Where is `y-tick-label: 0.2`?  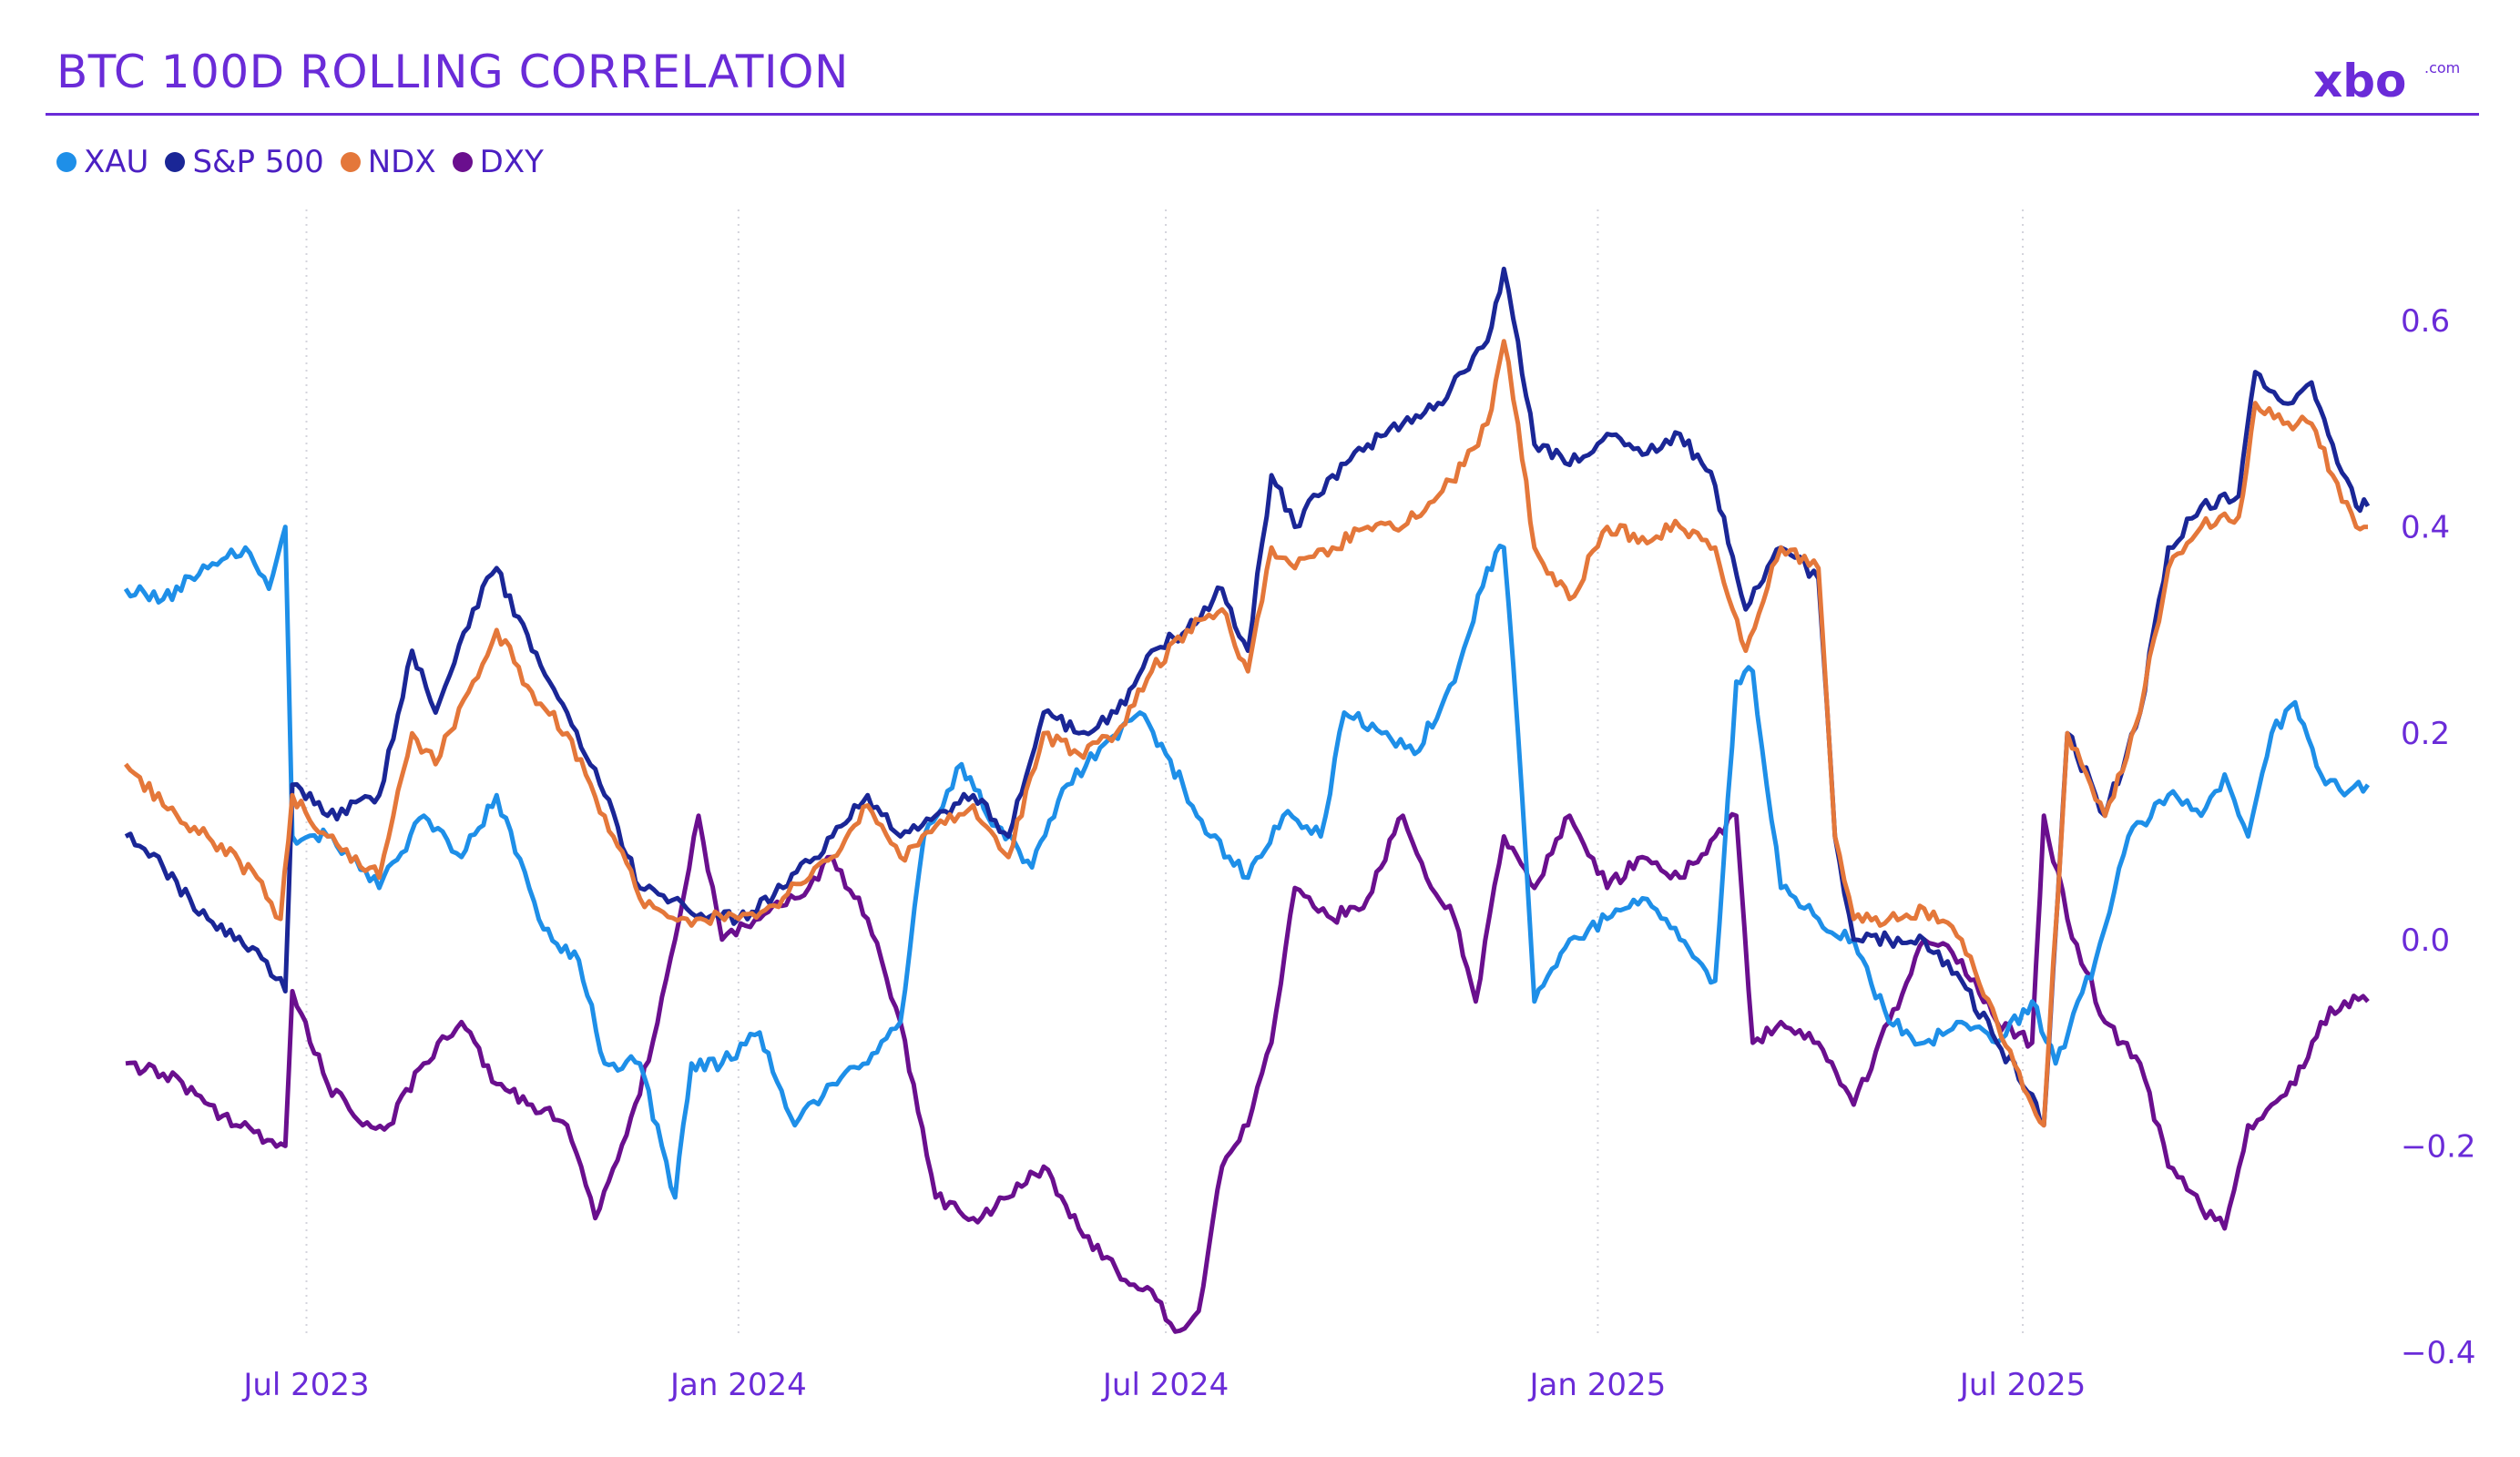 y-tick-label: 0.2 is located at coordinates (2425, 734).